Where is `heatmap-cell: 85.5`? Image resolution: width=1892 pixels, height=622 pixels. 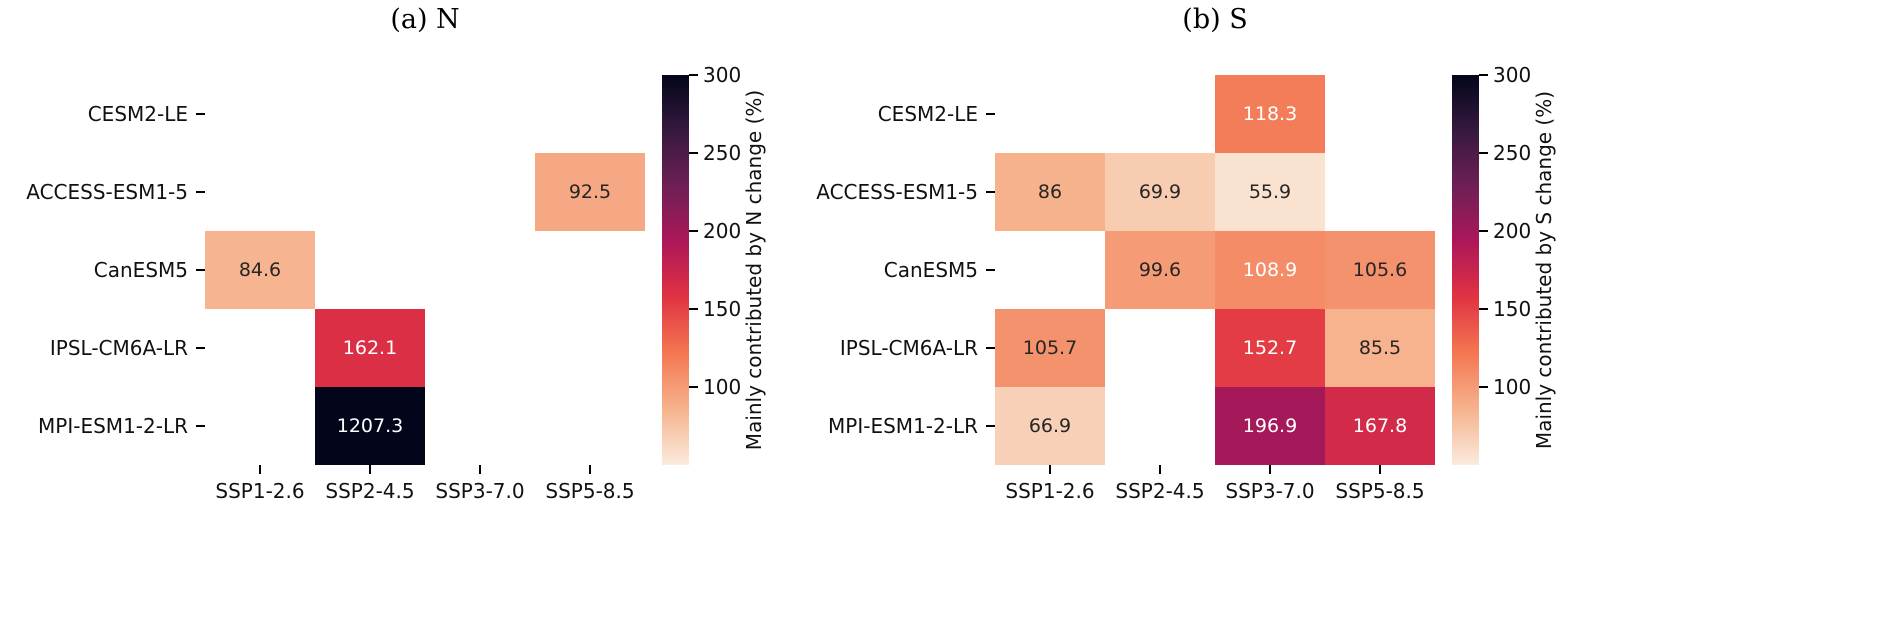 heatmap-cell: 85.5 is located at coordinates (1380, 348).